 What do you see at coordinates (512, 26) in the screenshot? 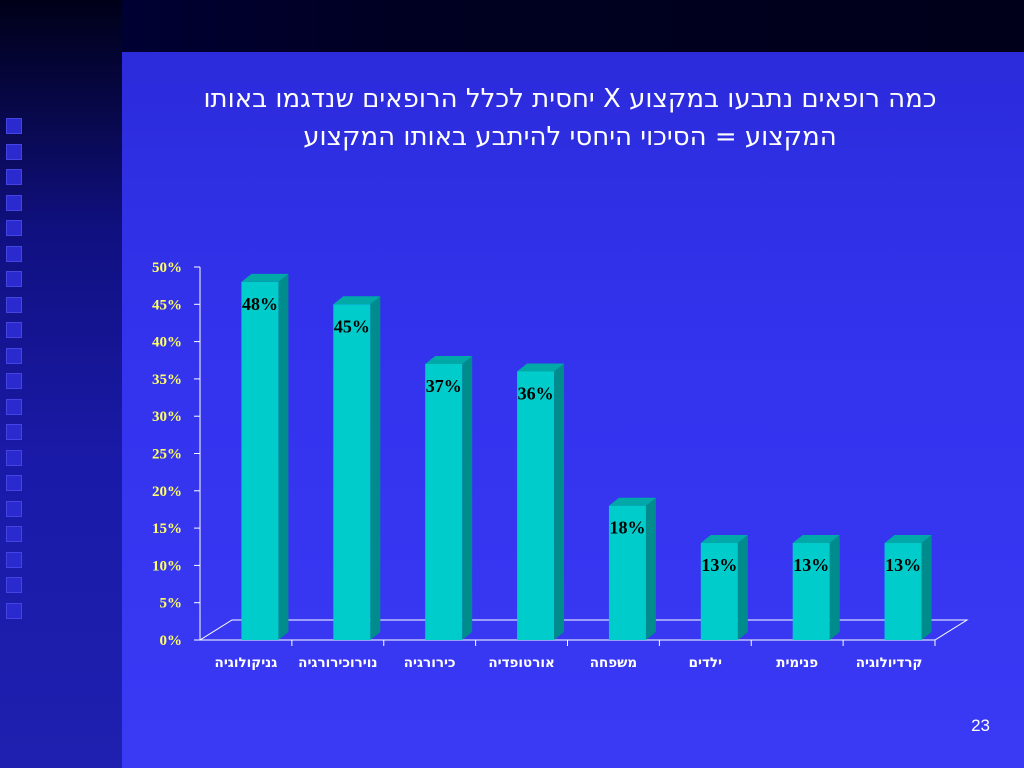
I see `top-band` at bounding box center [512, 26].